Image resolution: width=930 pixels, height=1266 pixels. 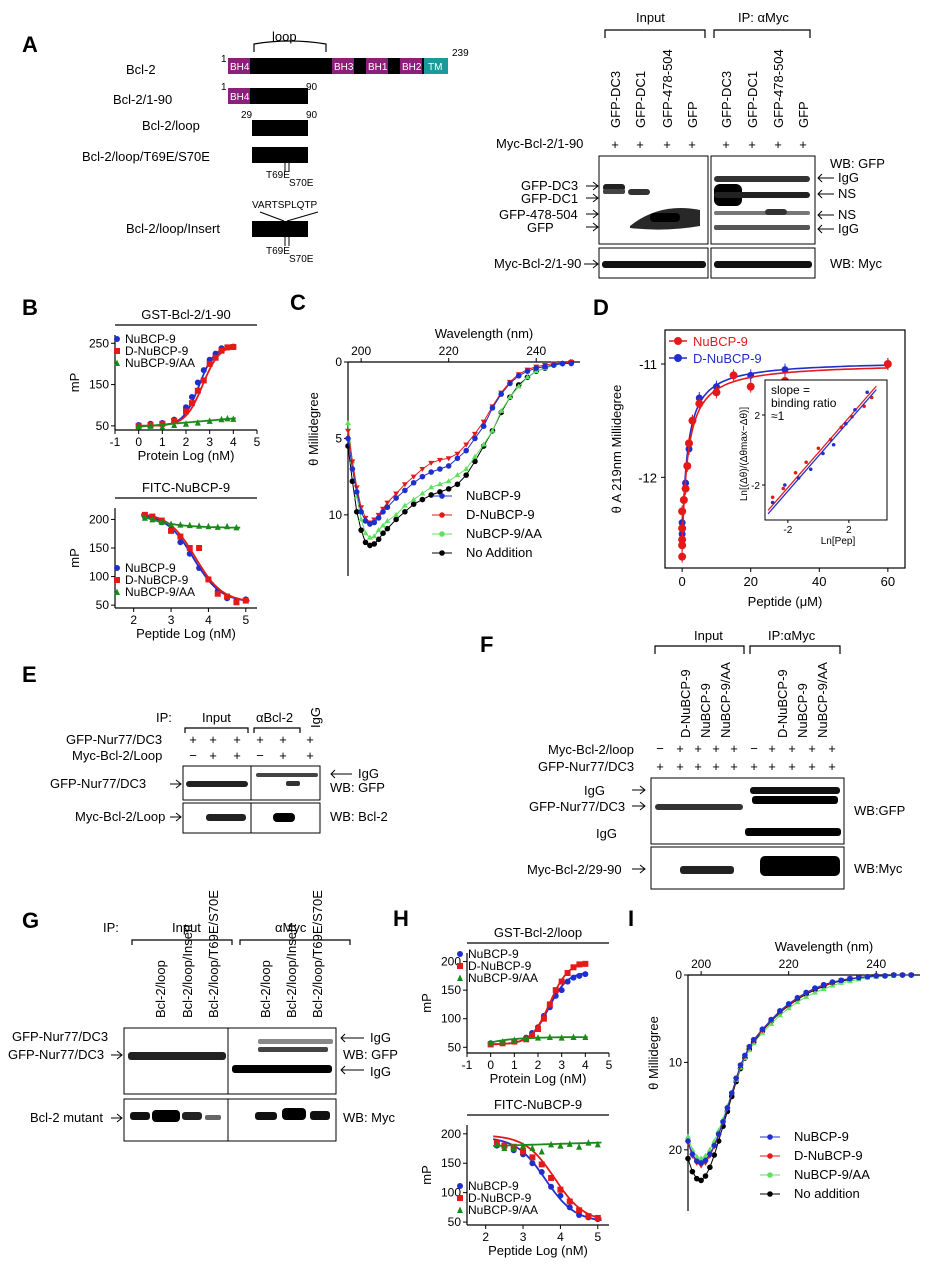 I want to click on blot-g-band2: Bcl-2 mutant, so click(x=66, y=1117).